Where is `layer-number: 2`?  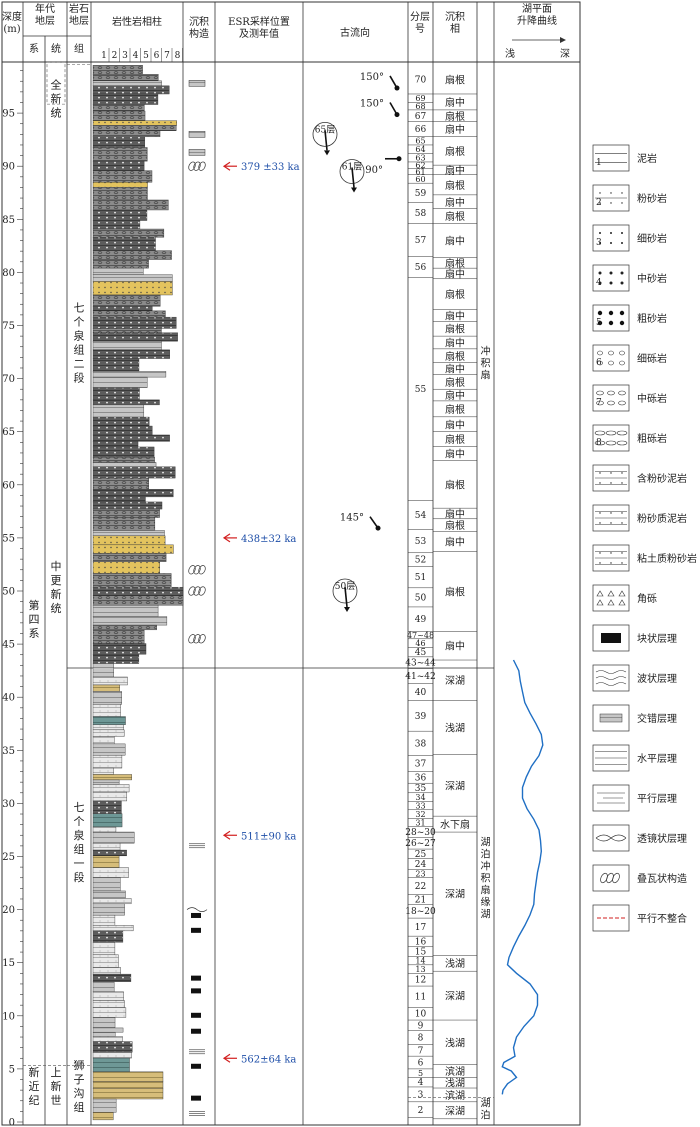 layer-number: 2 is located at coordinates (421, 1111).